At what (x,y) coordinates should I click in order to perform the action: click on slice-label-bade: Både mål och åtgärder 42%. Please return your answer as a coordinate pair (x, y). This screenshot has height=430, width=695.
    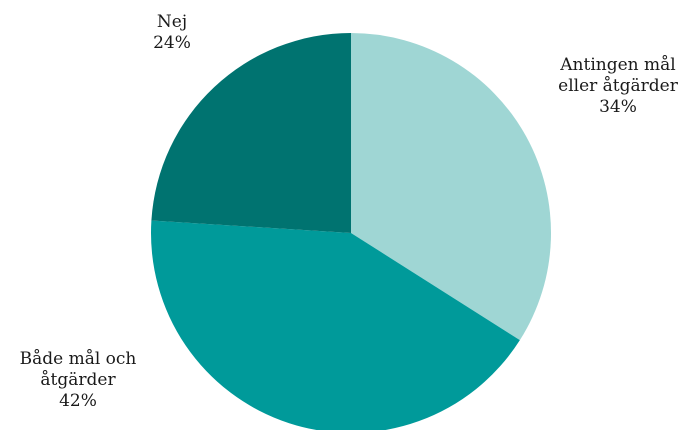
    Looking at the image, I should click on (79, 380).